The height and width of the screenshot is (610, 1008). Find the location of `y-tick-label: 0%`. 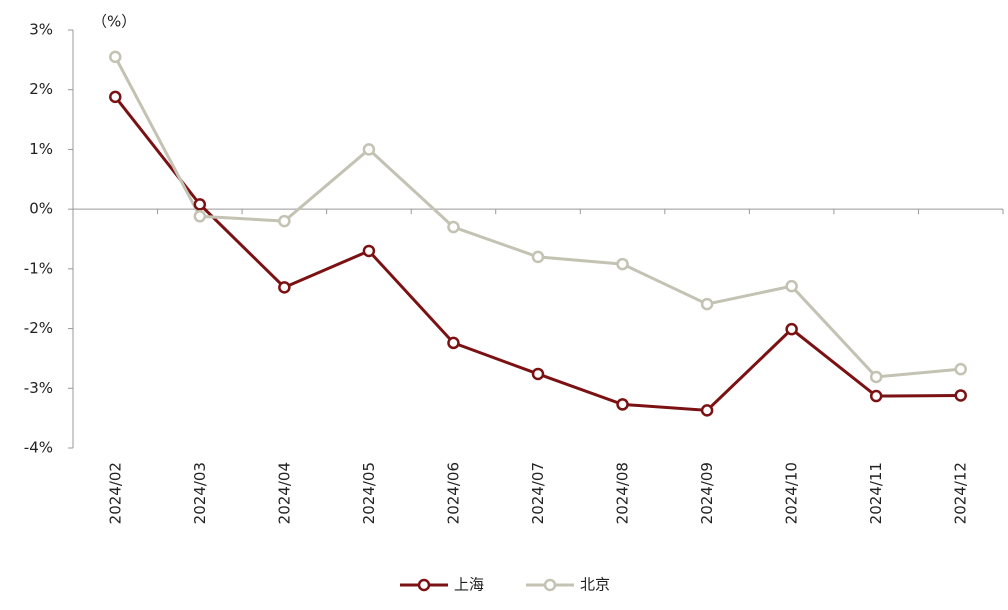

y-tick-label: 0% is located at coordinates (41, 209).